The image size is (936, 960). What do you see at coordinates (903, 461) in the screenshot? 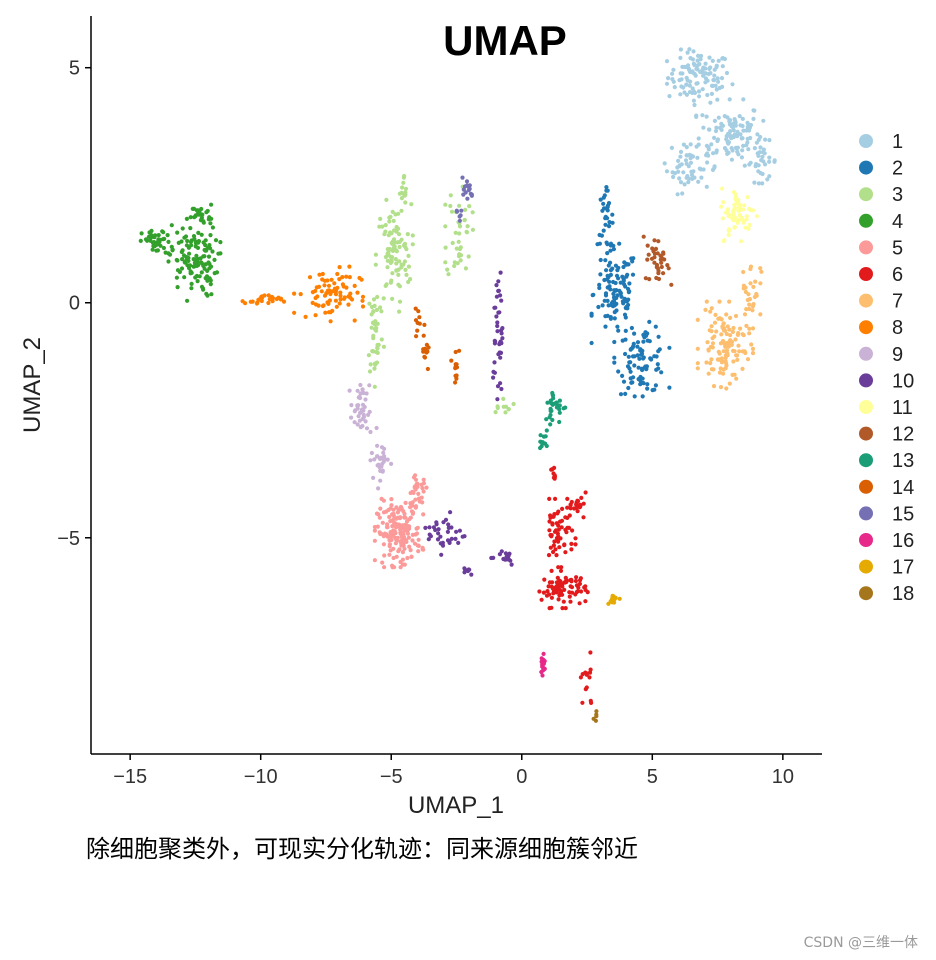
I see `legend-label: 13` at bounding box center [903, 461].